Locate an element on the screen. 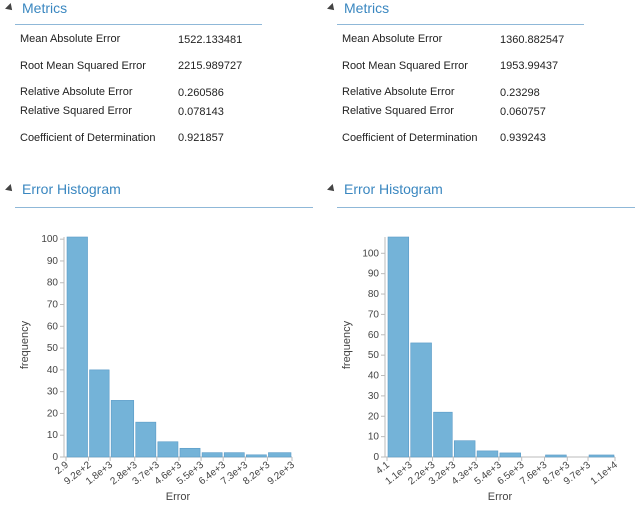  metric-value: 1360.882547 is located at coordinates (532, 39).